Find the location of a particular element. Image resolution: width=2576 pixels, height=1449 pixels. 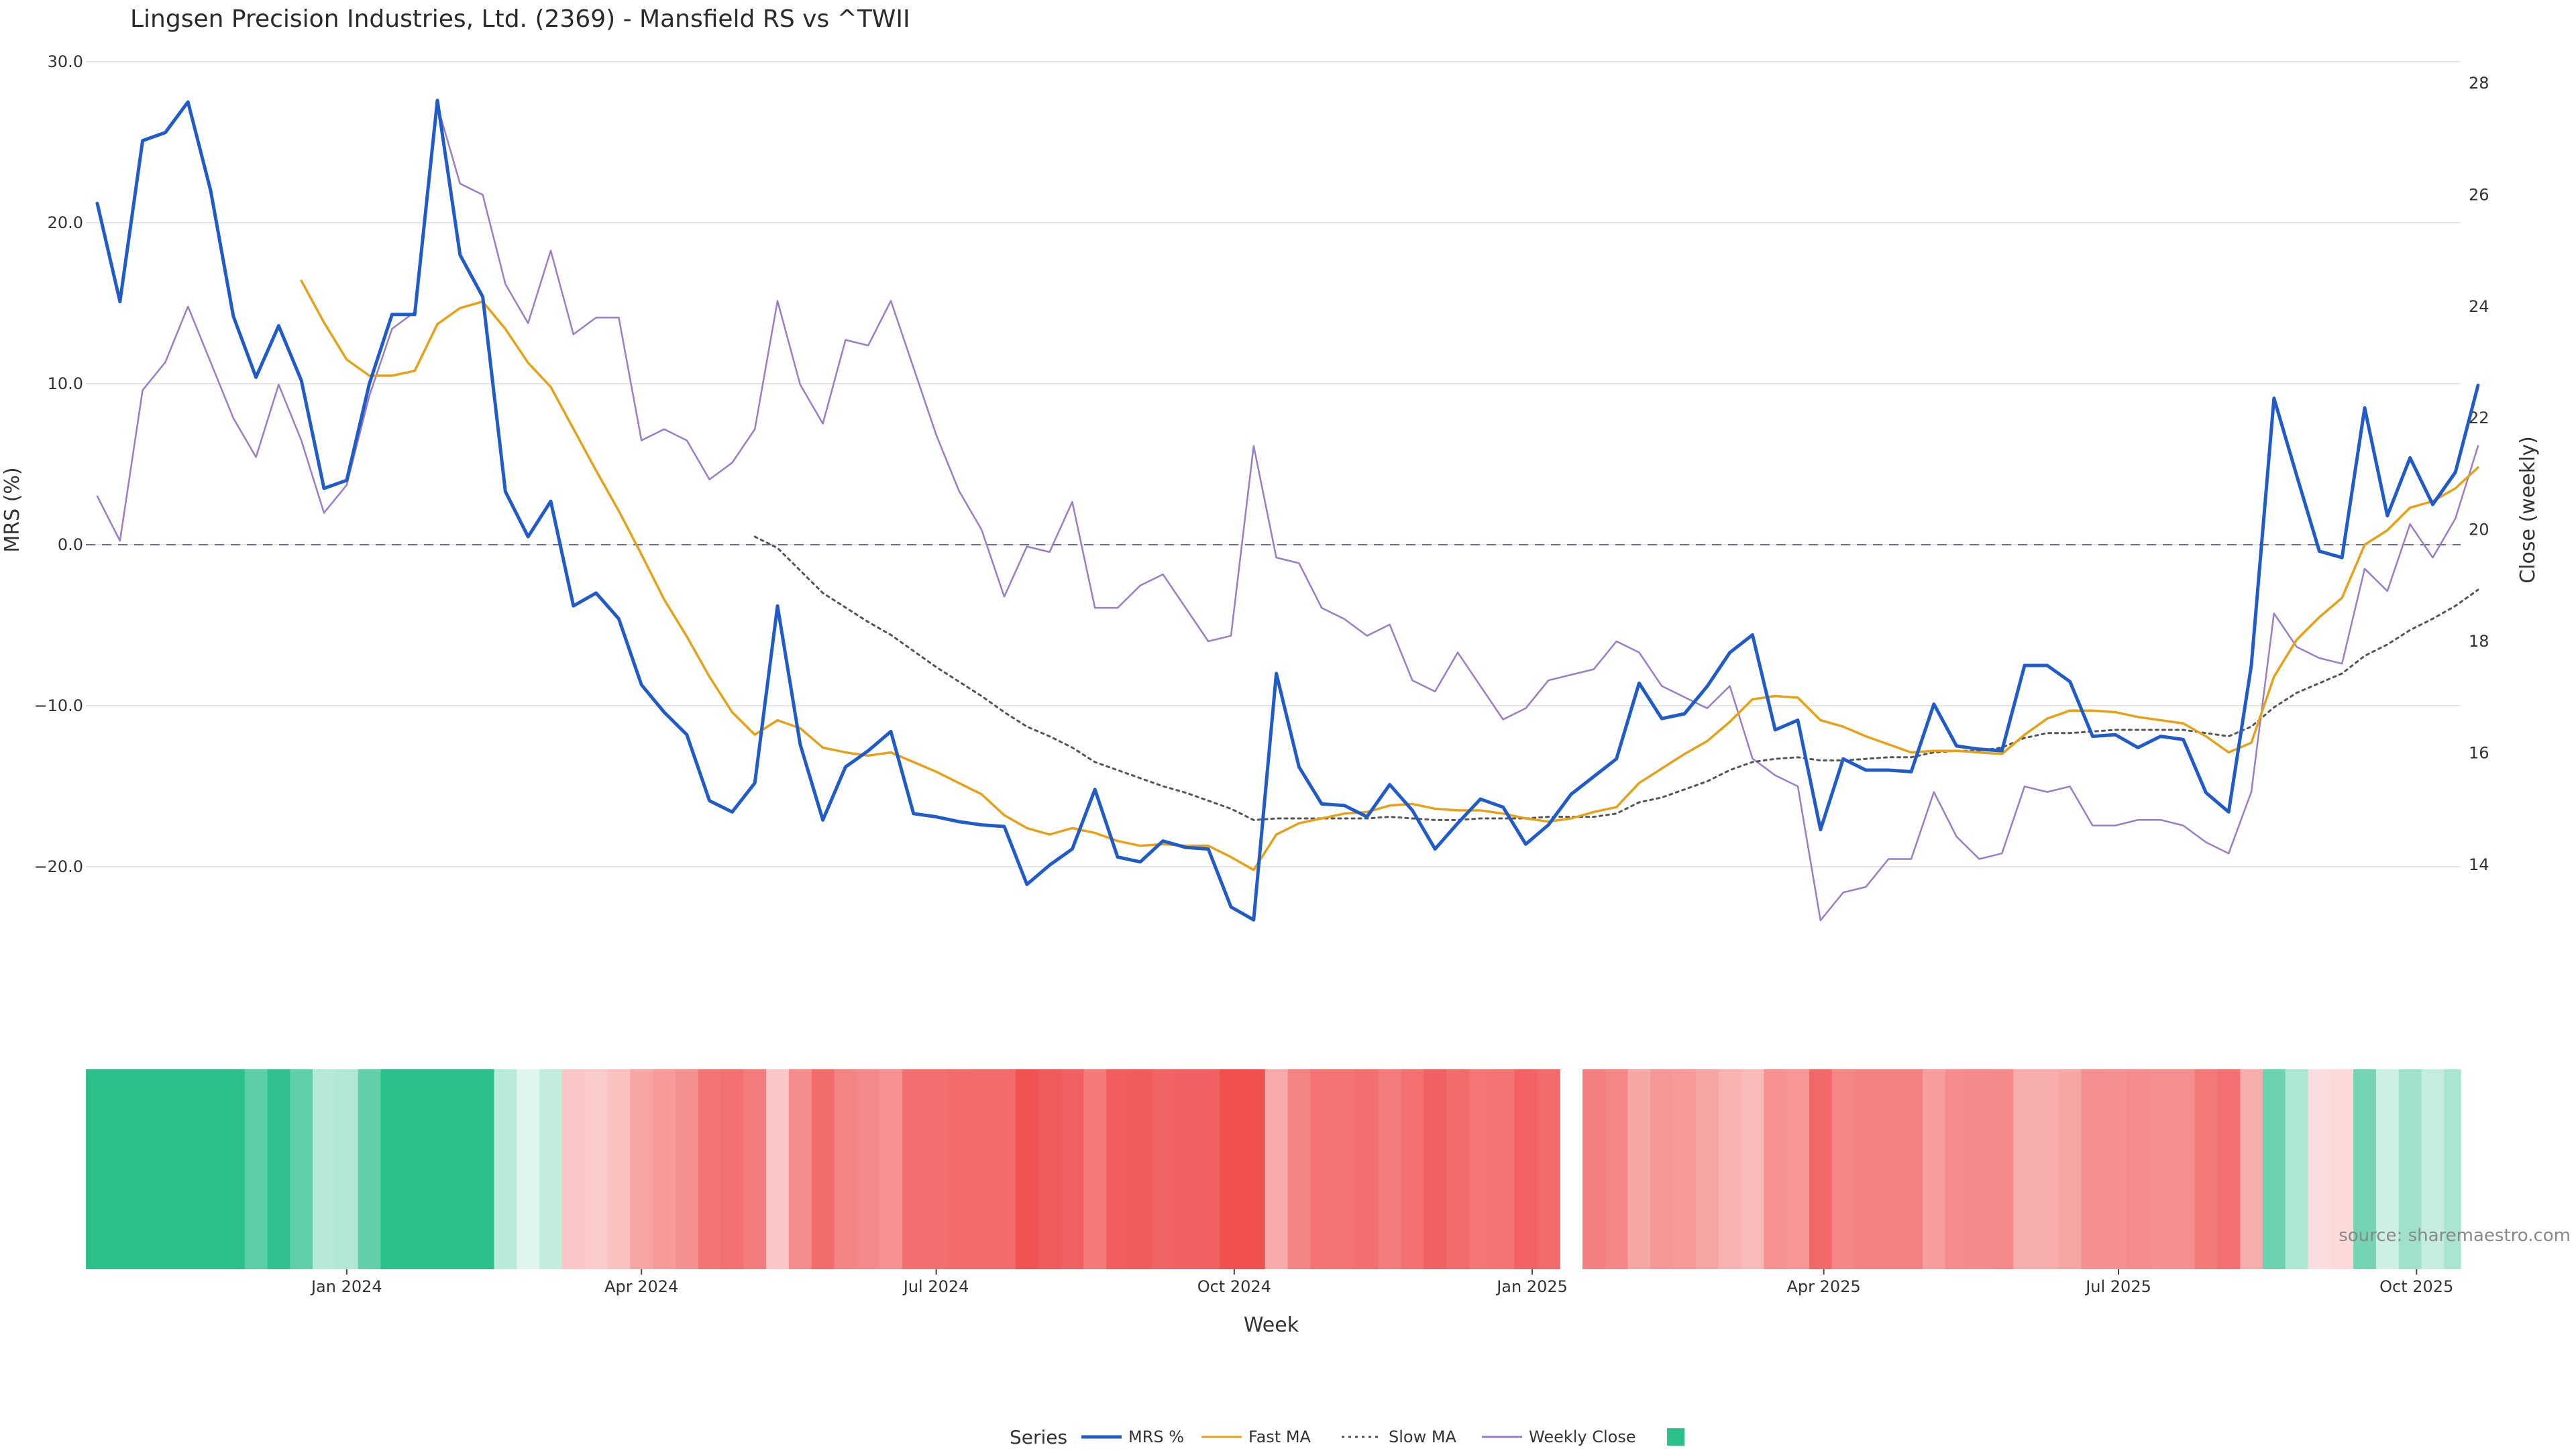

source-note: source: sharemaestro.com is located at coordinates (2455, 1236).